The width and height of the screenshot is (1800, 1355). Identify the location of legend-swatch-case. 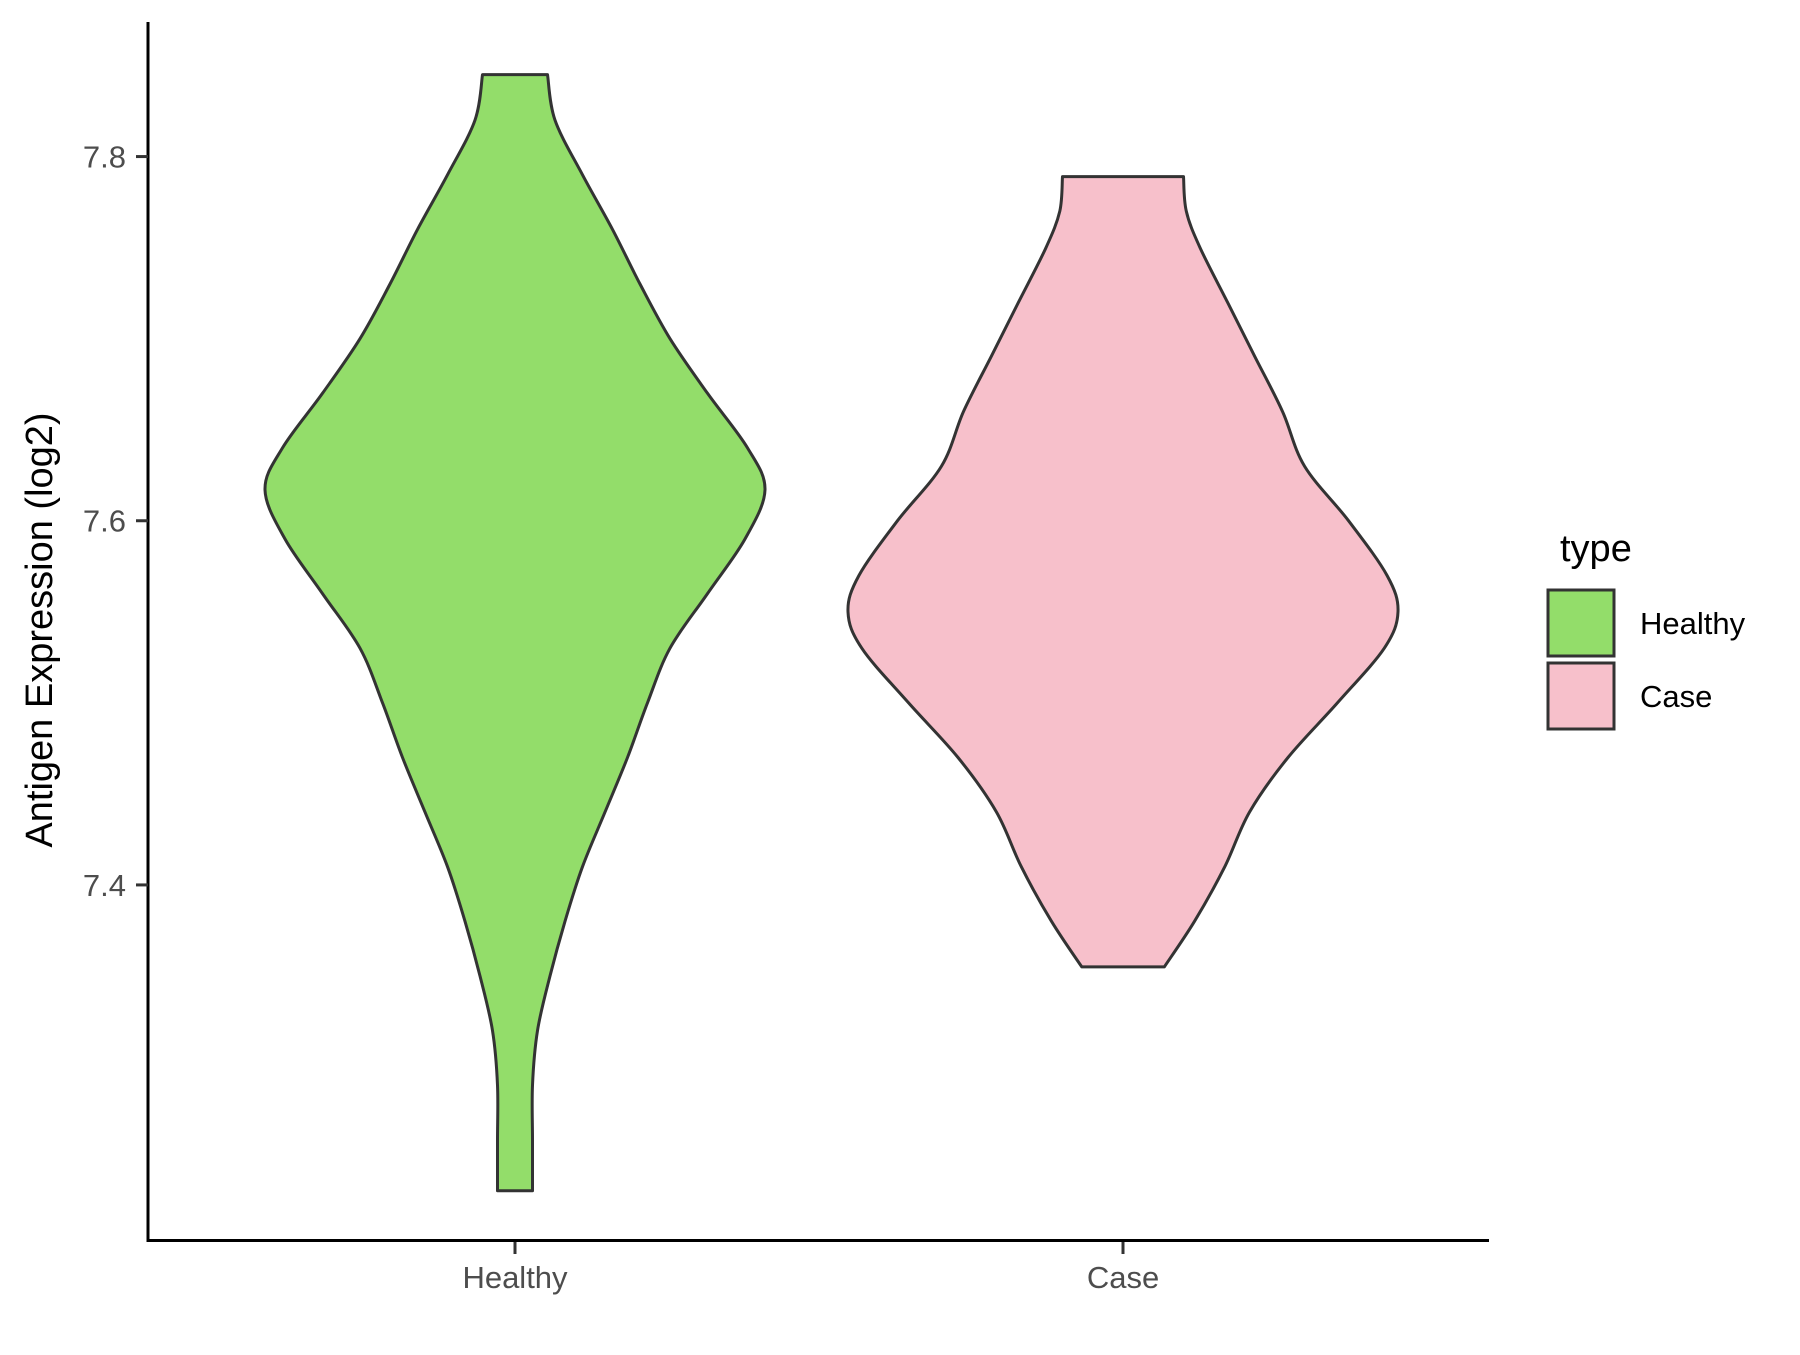
(1581, 696).